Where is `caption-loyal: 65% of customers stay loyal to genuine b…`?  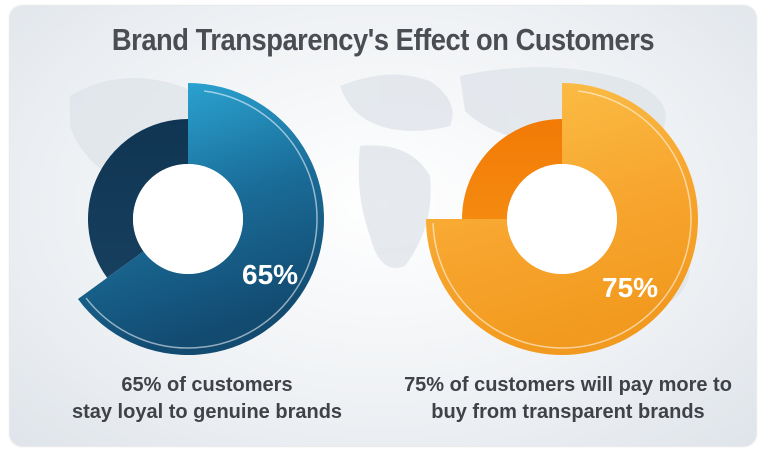 caption-loyal: 65% of customers stay loyal to genuine b… is located at coordinates (207, 399).